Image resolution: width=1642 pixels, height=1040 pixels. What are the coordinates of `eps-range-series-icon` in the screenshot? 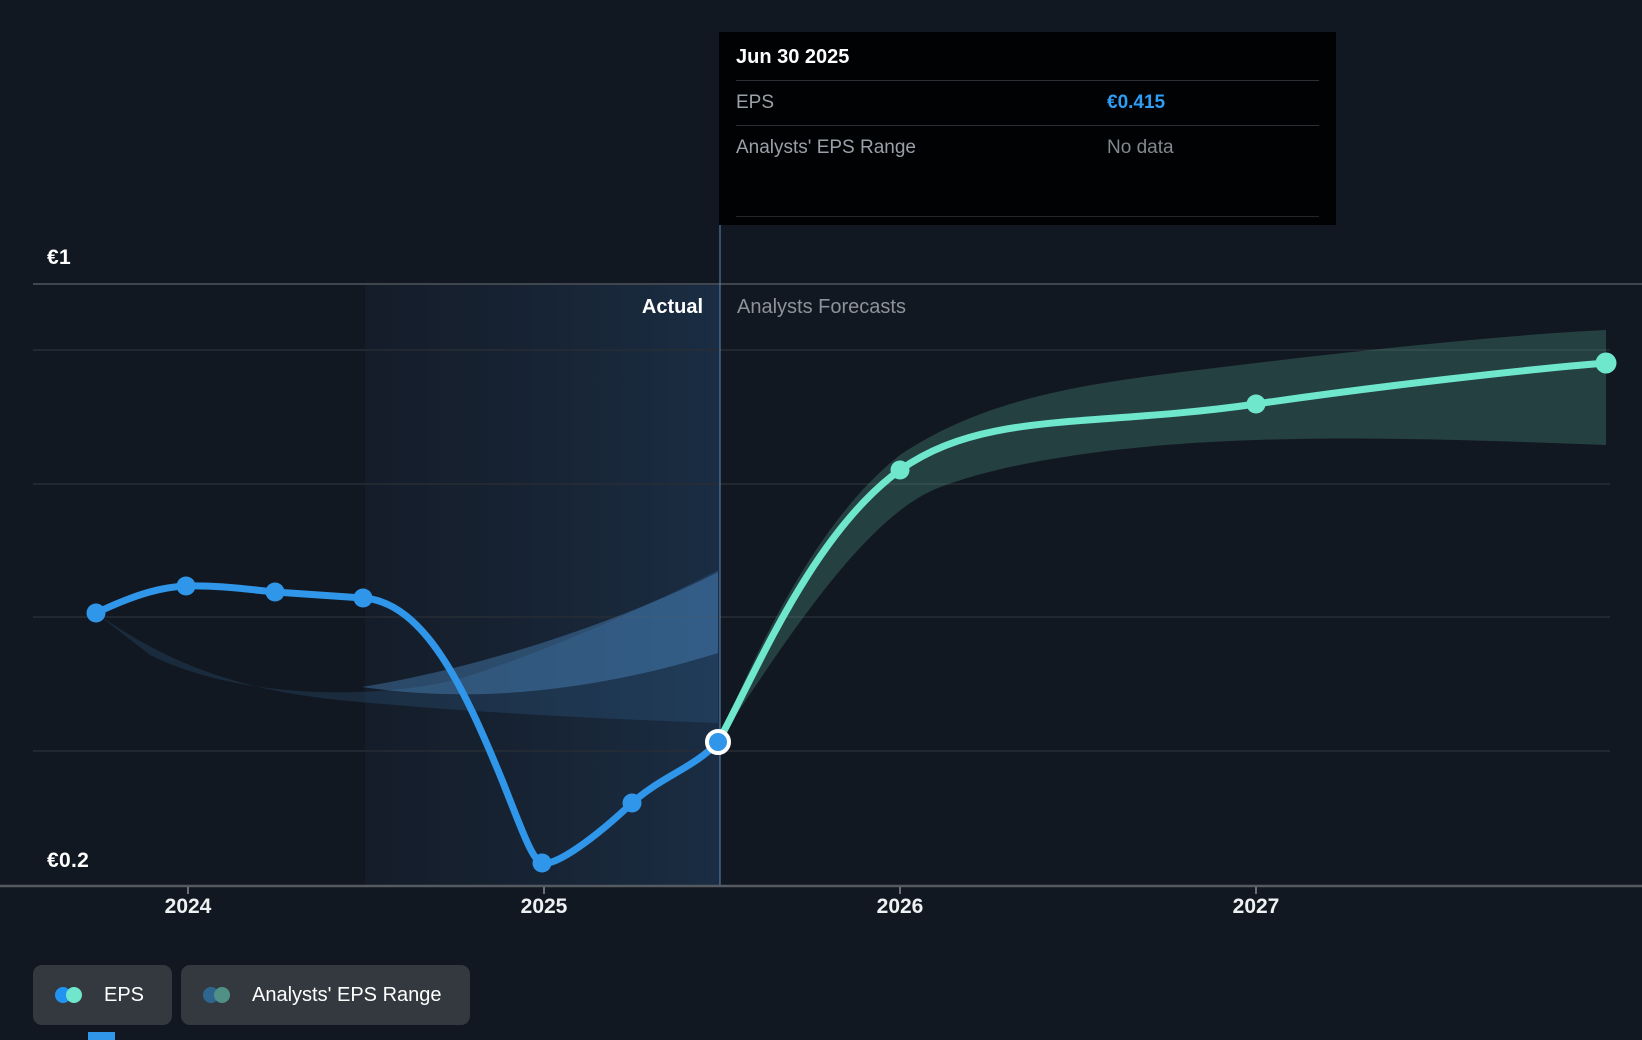 It's located at (217, 995).